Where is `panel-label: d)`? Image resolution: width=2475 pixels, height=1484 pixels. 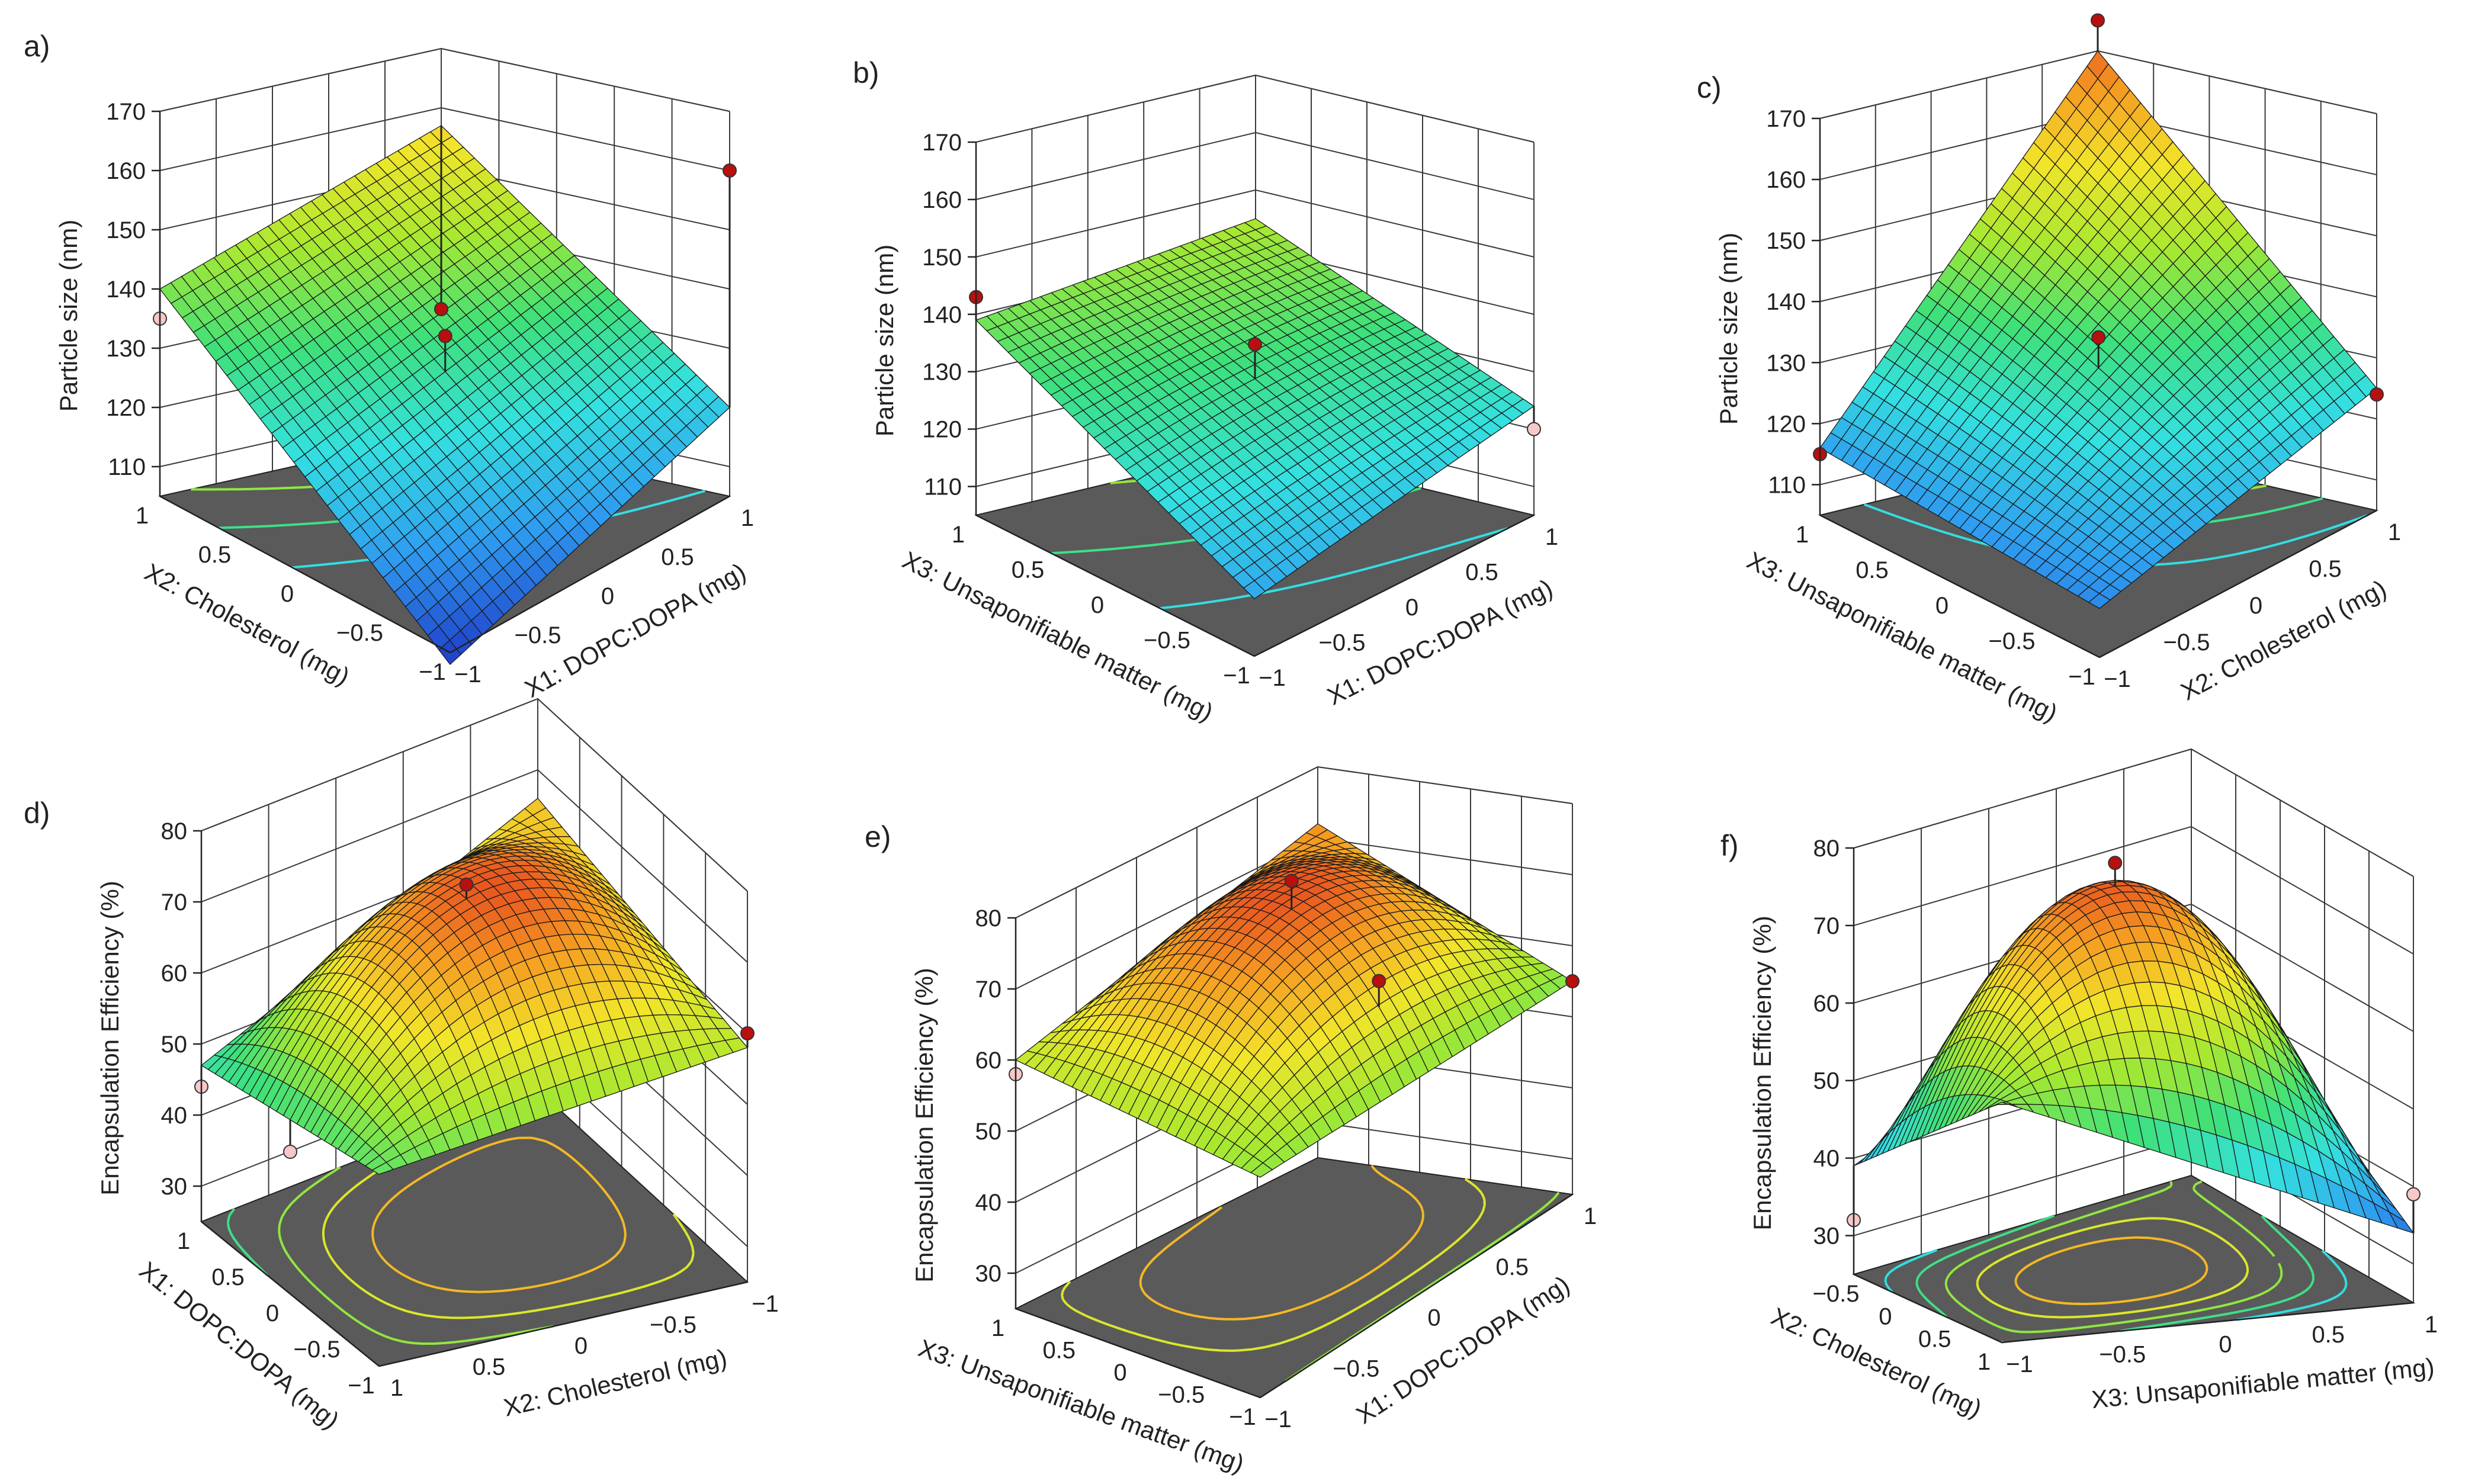 panel-label: d) is located at coordinates (37, 813).